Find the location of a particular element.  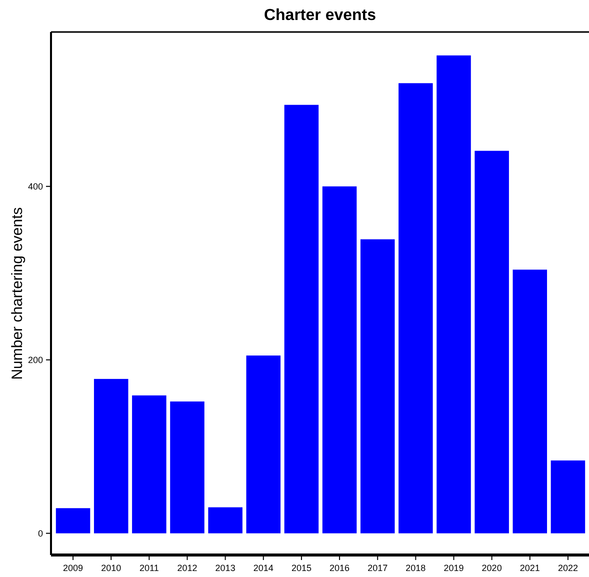

chart-title: Charter events is located at coordinates (320, 15).